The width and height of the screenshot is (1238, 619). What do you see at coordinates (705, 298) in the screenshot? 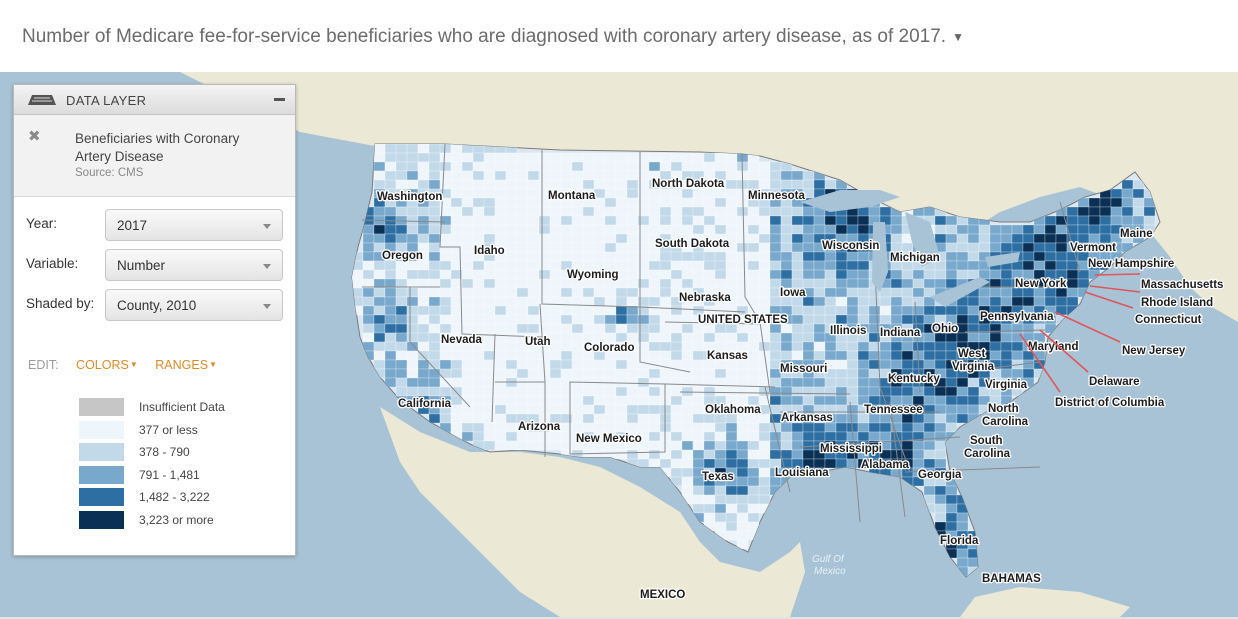
I see `state-label: Nebraska` at bounding box center [705, 298].